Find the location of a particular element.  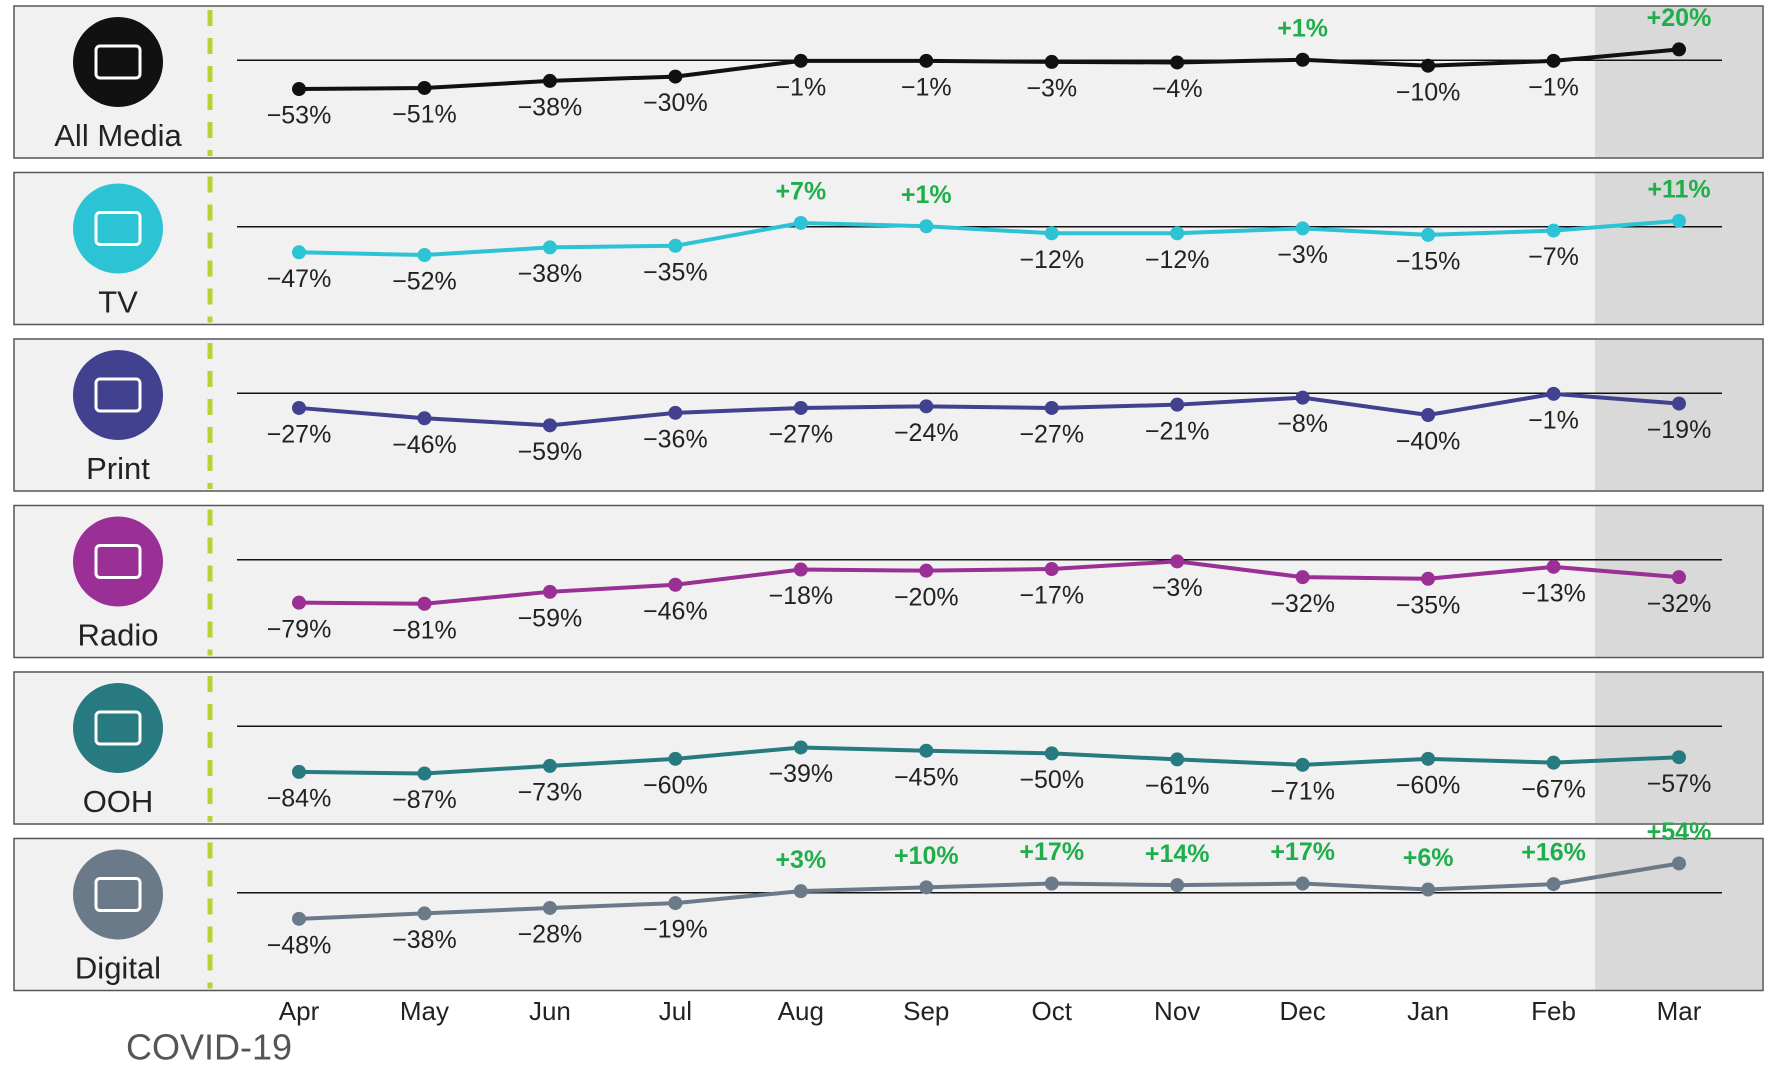

value-label: −13% is located at coordinates (1553, 593).